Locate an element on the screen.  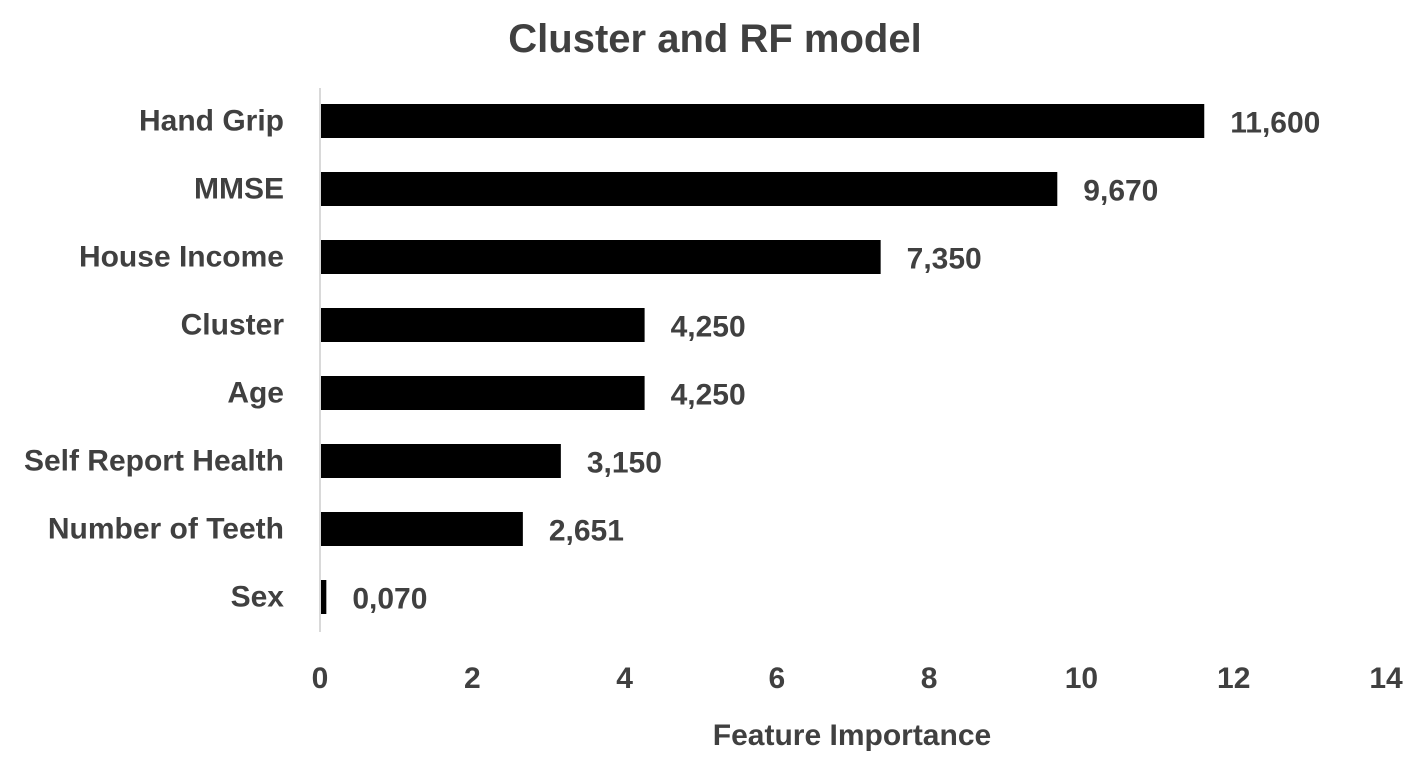
category-label: MMSE is located at coordinates (239, 189).